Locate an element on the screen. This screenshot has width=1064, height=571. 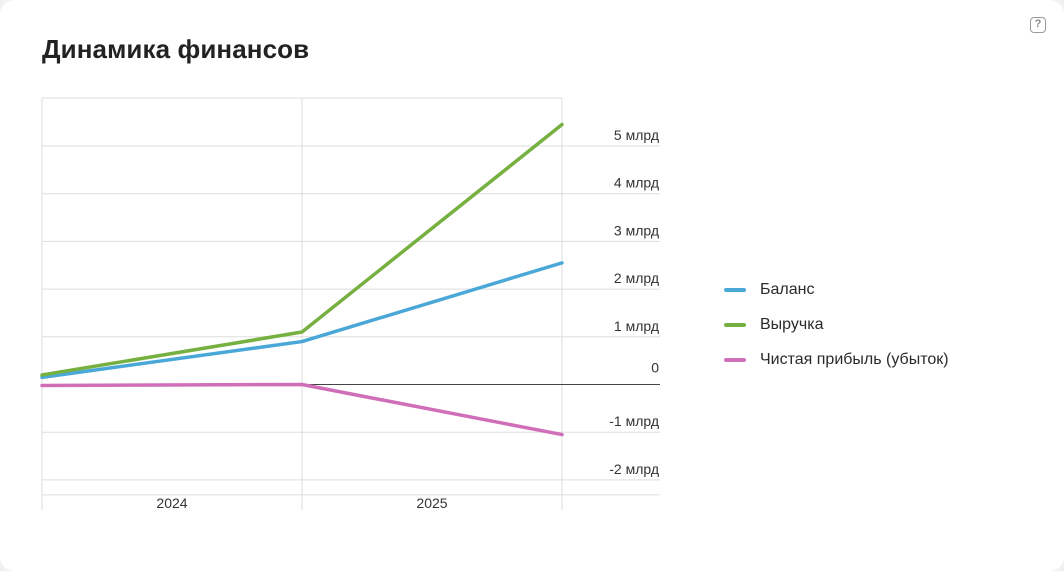
y-tick-label: -2 млрд is located at coordinates (634, 469).